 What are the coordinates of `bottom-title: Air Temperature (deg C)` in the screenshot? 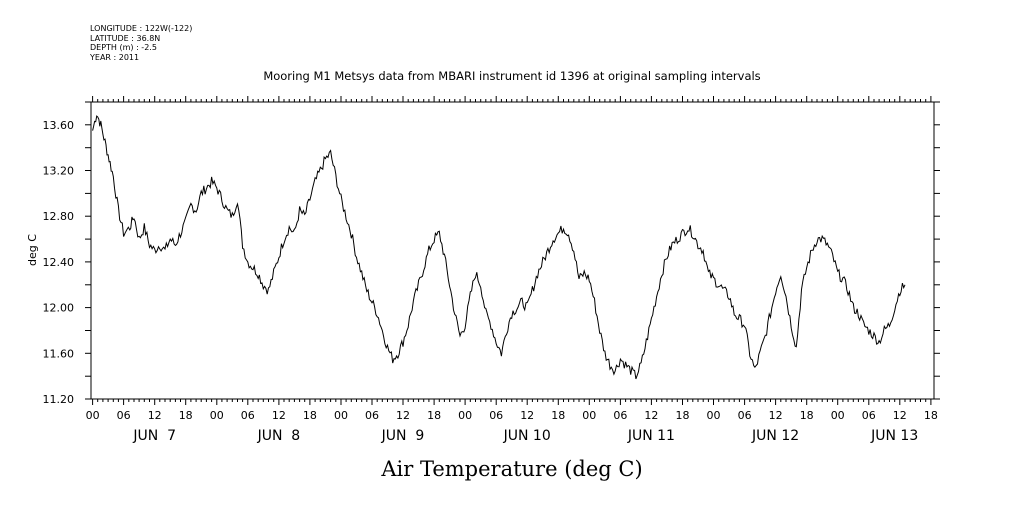 It's located at (511, 469).